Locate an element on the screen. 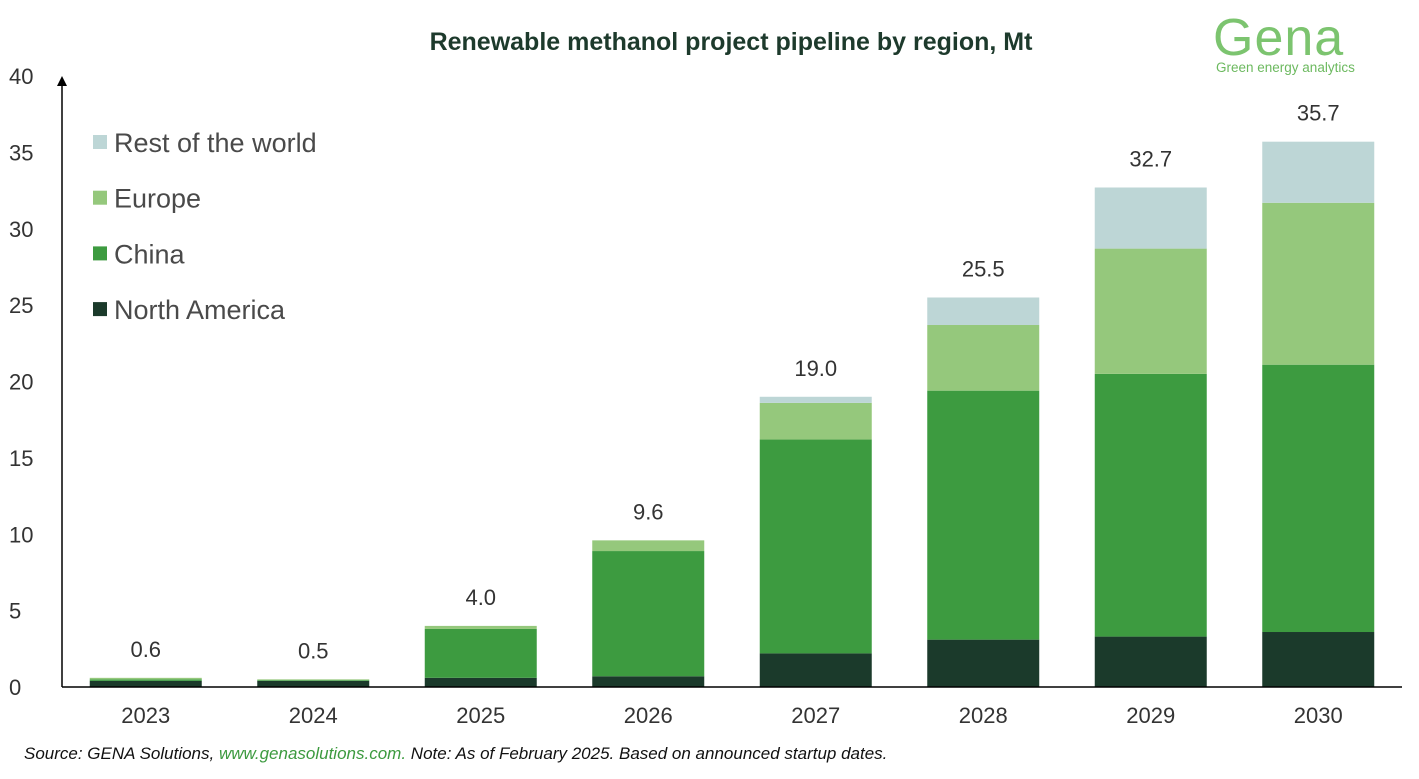  bar-rest-of-the-world-2028 is located at coordinates (983, 311).